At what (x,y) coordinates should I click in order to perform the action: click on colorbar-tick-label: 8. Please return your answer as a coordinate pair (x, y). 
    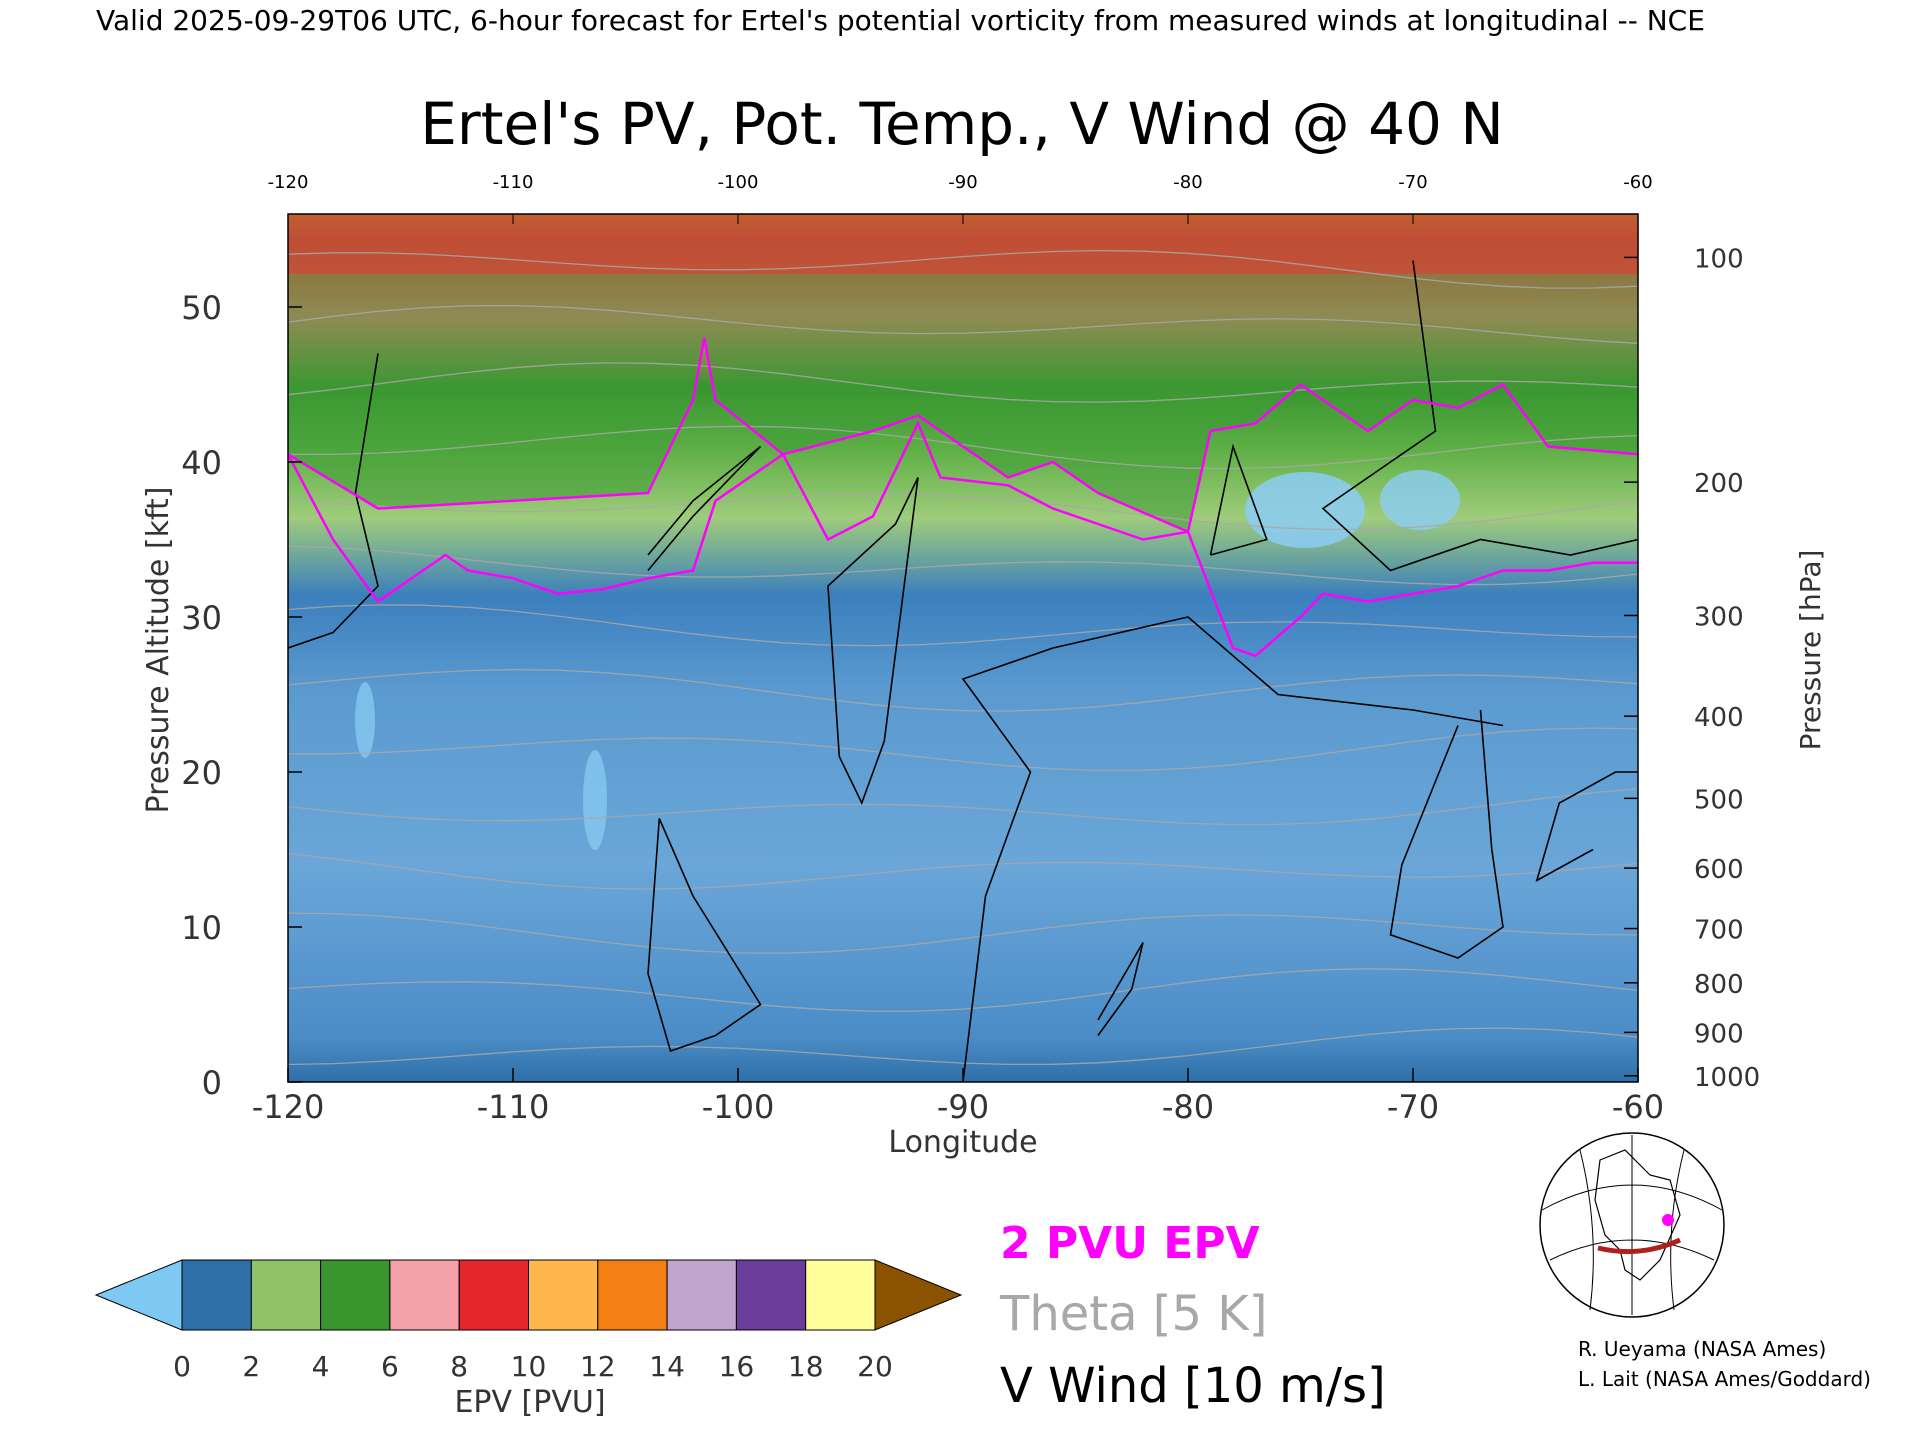
    Looking at the image, I should click on (459, 1366).